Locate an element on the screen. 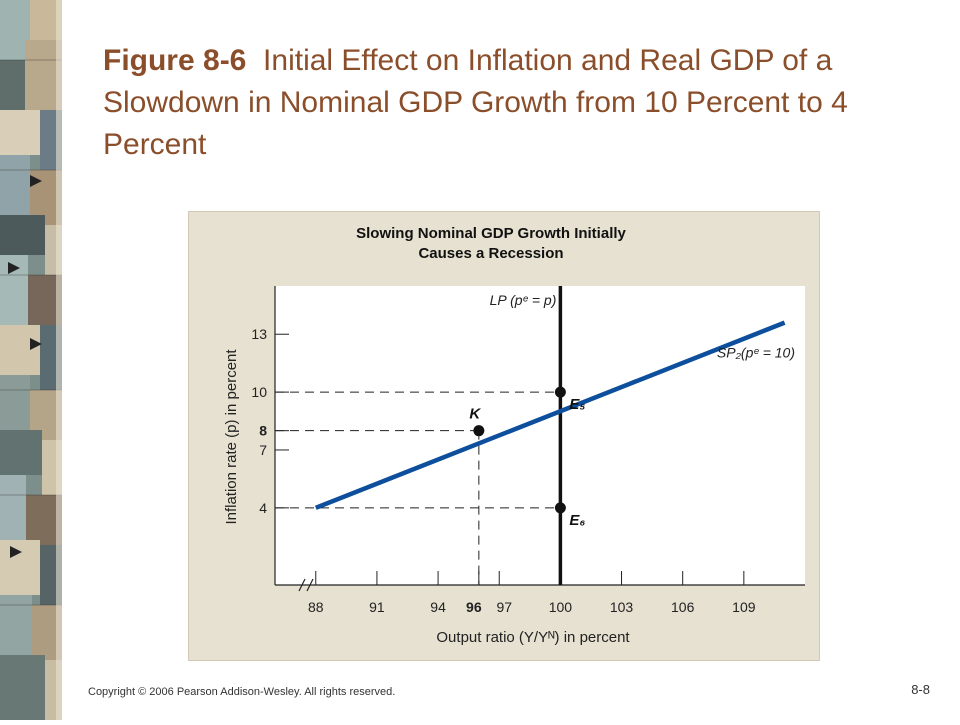 The image size is (960, 725). x-tick-label: 94 is located at coordinates (438, 607).